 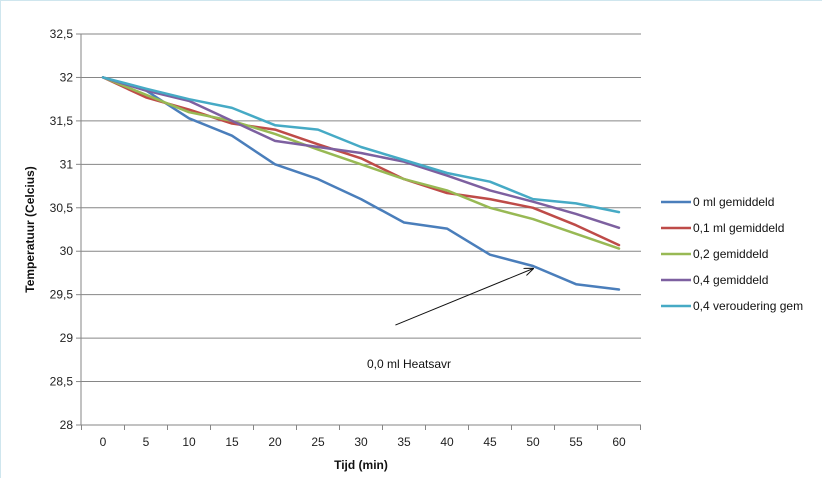 What do you see at coordinates (67, 77) in the screenshot?
I see `y-tick-label: 32` at bounding box center [67, 77].